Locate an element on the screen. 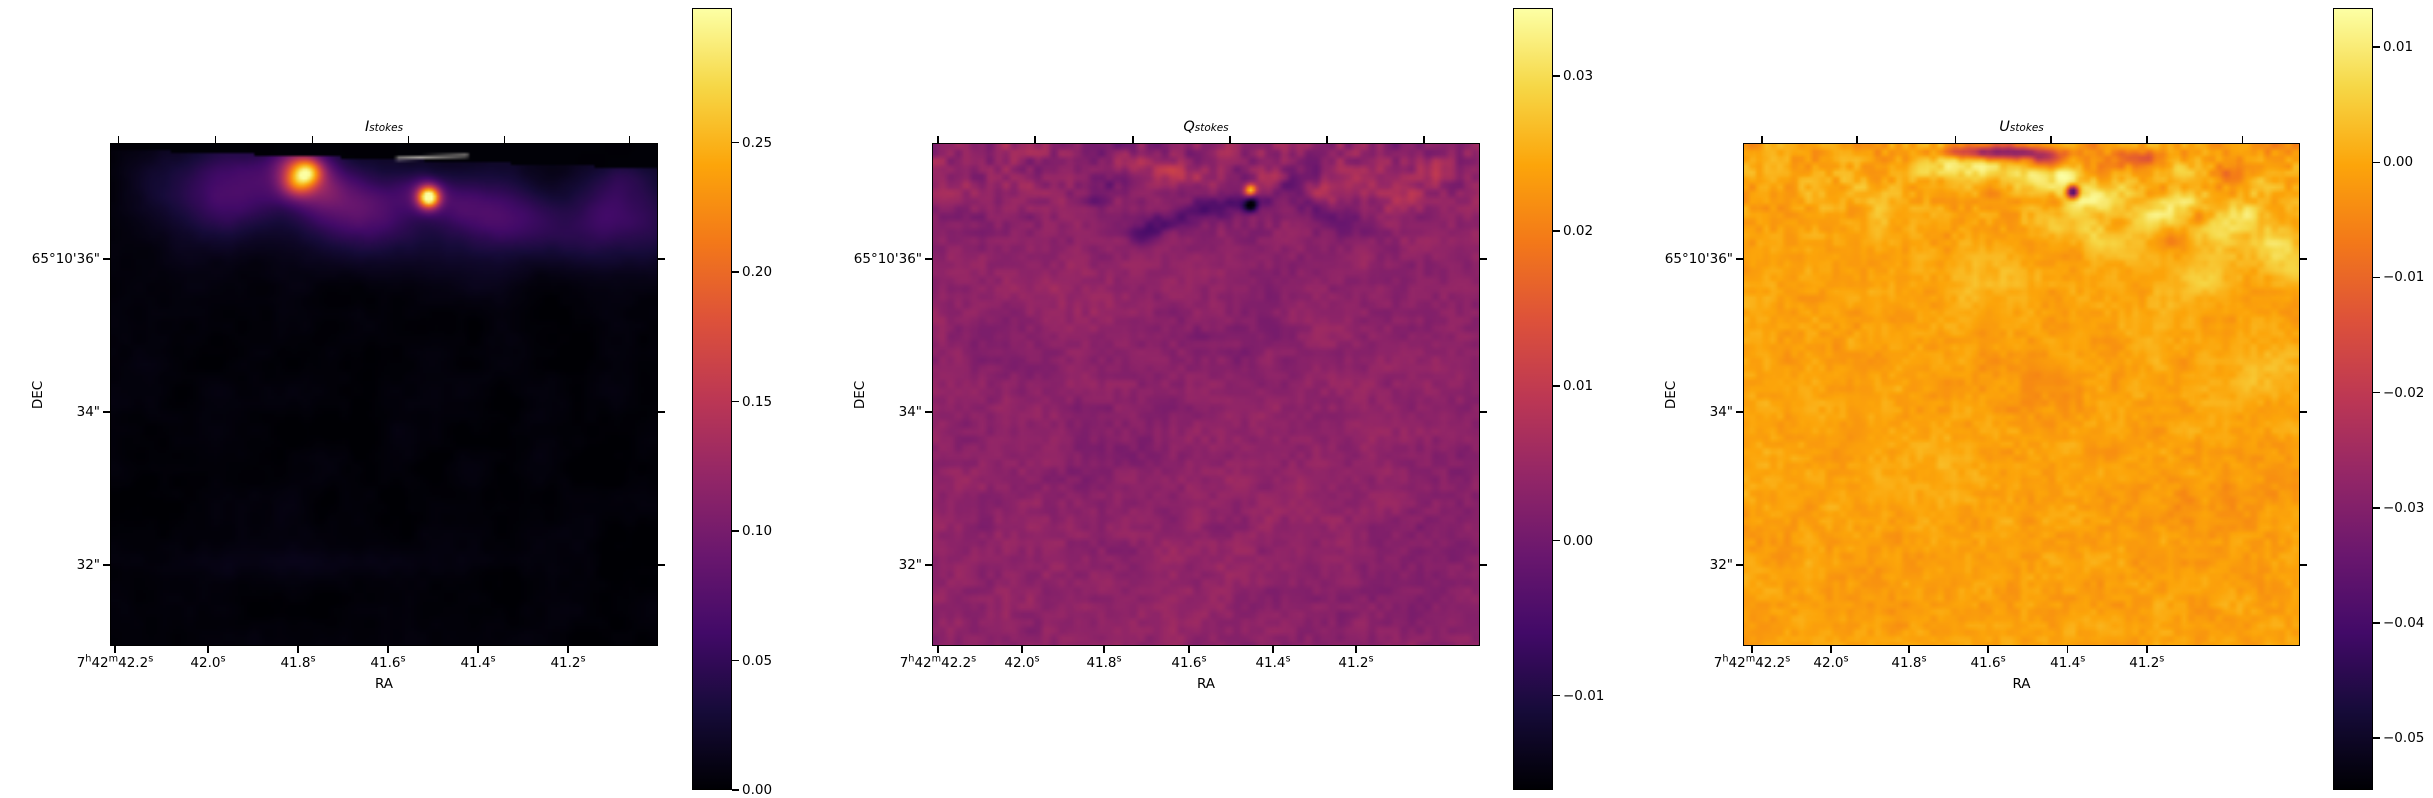 This screenshot has width=2433, height=798. colorbar-tick-label: 0.02 is located at coordinates (1578, 230).